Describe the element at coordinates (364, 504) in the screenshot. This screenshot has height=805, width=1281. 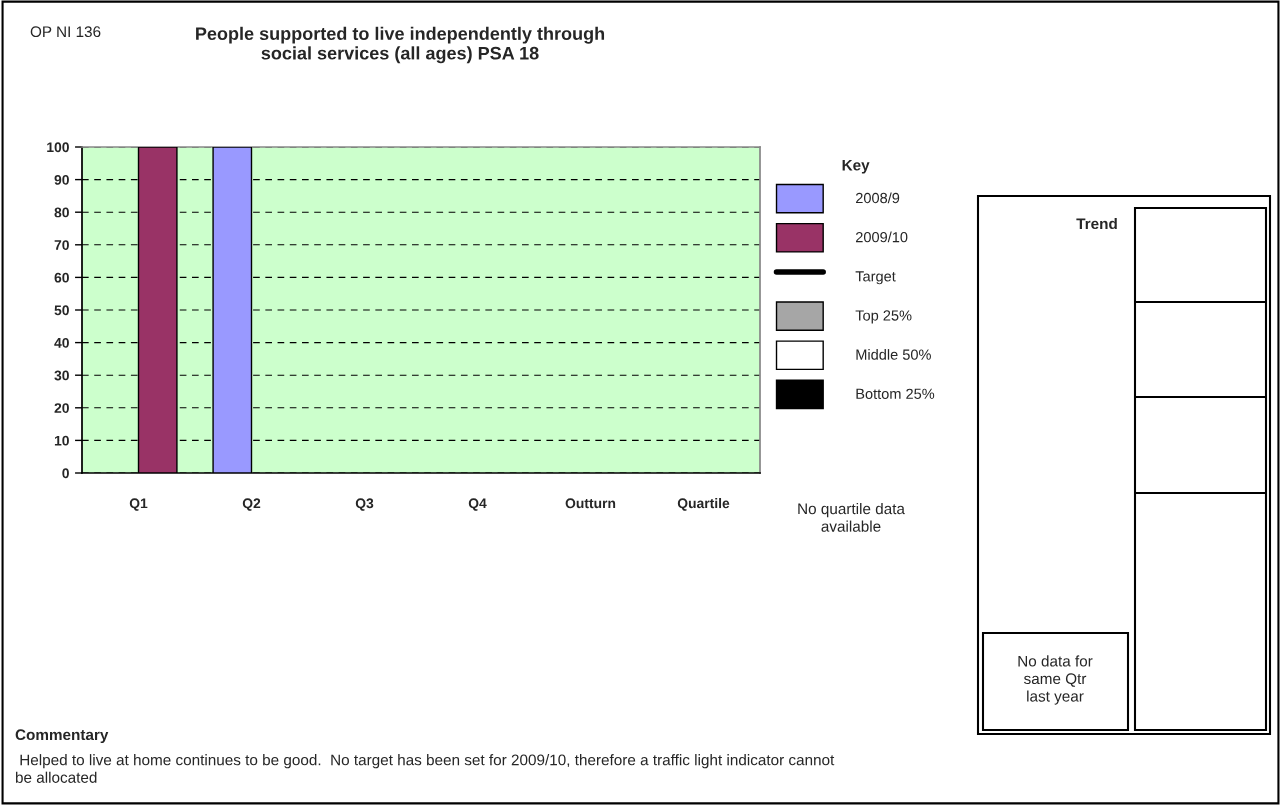
I see `x-tick-label: Q3` at that location.